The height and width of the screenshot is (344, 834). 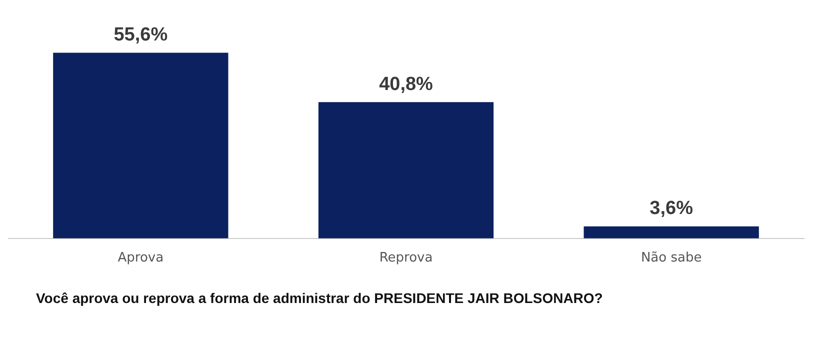 What do you see at coordinates (320, 298) in the screenshot?
I see `text: Você aprova ou reprova a forma de administrar do PRESIDENTE JAIR BOLSONARO?` at bounding box center [320, 298].